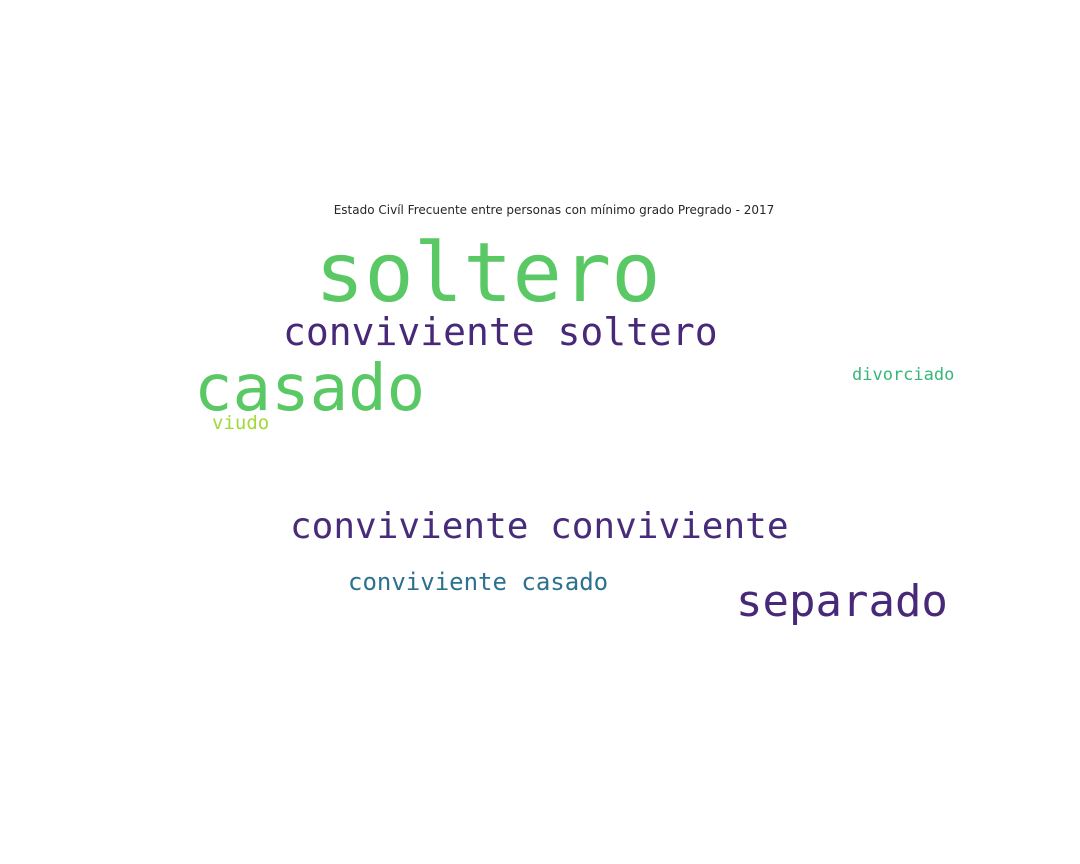 The height and width of the screenshot is (864, 1080). Describe the element at coordinates (478, 582) in the screenshot. I see `word-conviviente-casado: conviviente casado` at that location.